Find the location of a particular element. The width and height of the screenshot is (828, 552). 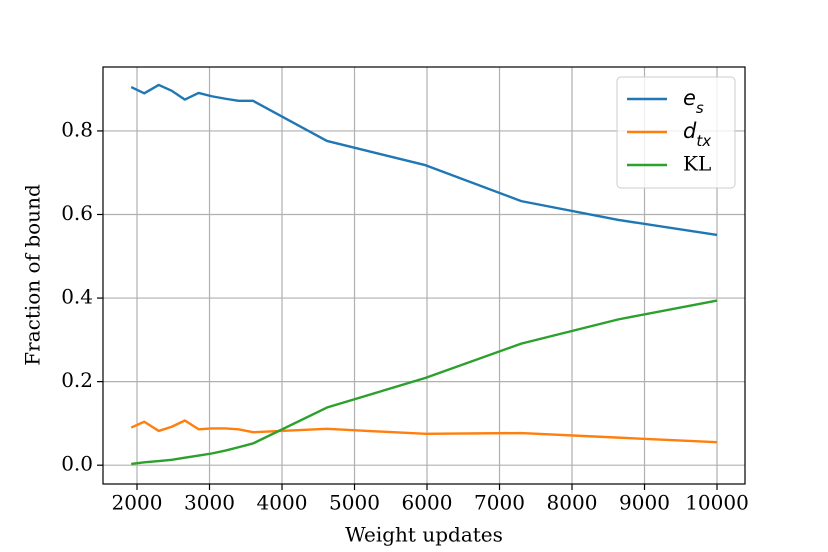

y-axis-label: Fraction of bound is located at coordinates (33, 275).